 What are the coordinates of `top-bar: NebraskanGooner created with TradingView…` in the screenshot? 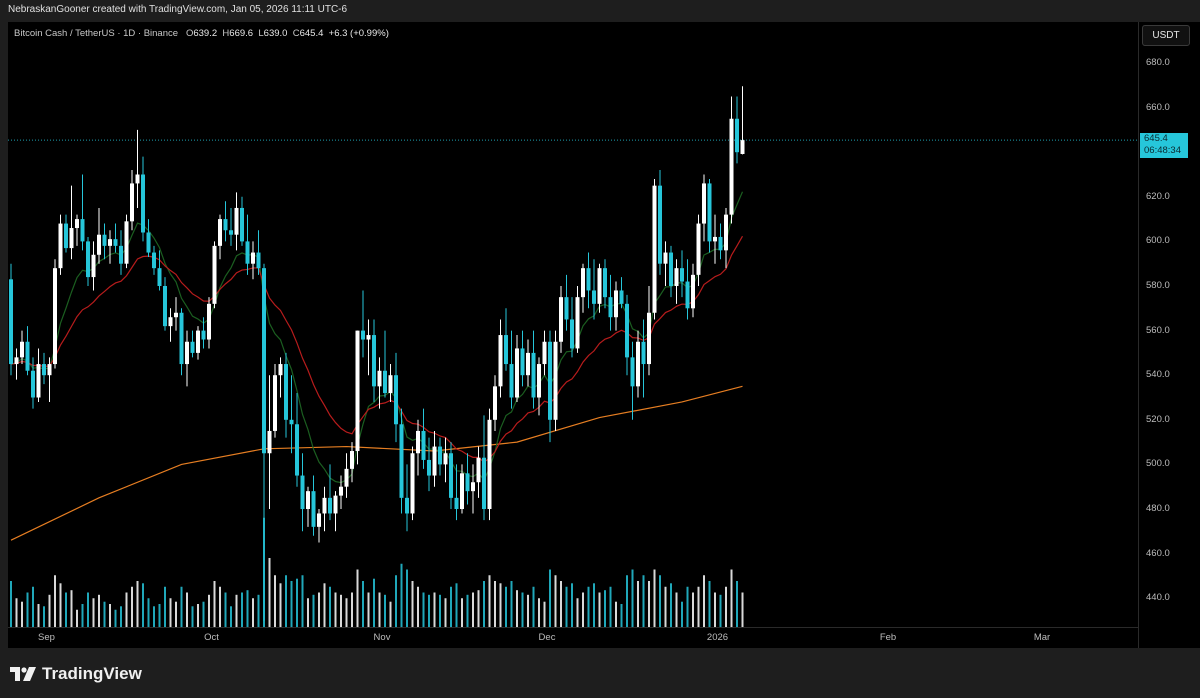 It's located at (600, 11).